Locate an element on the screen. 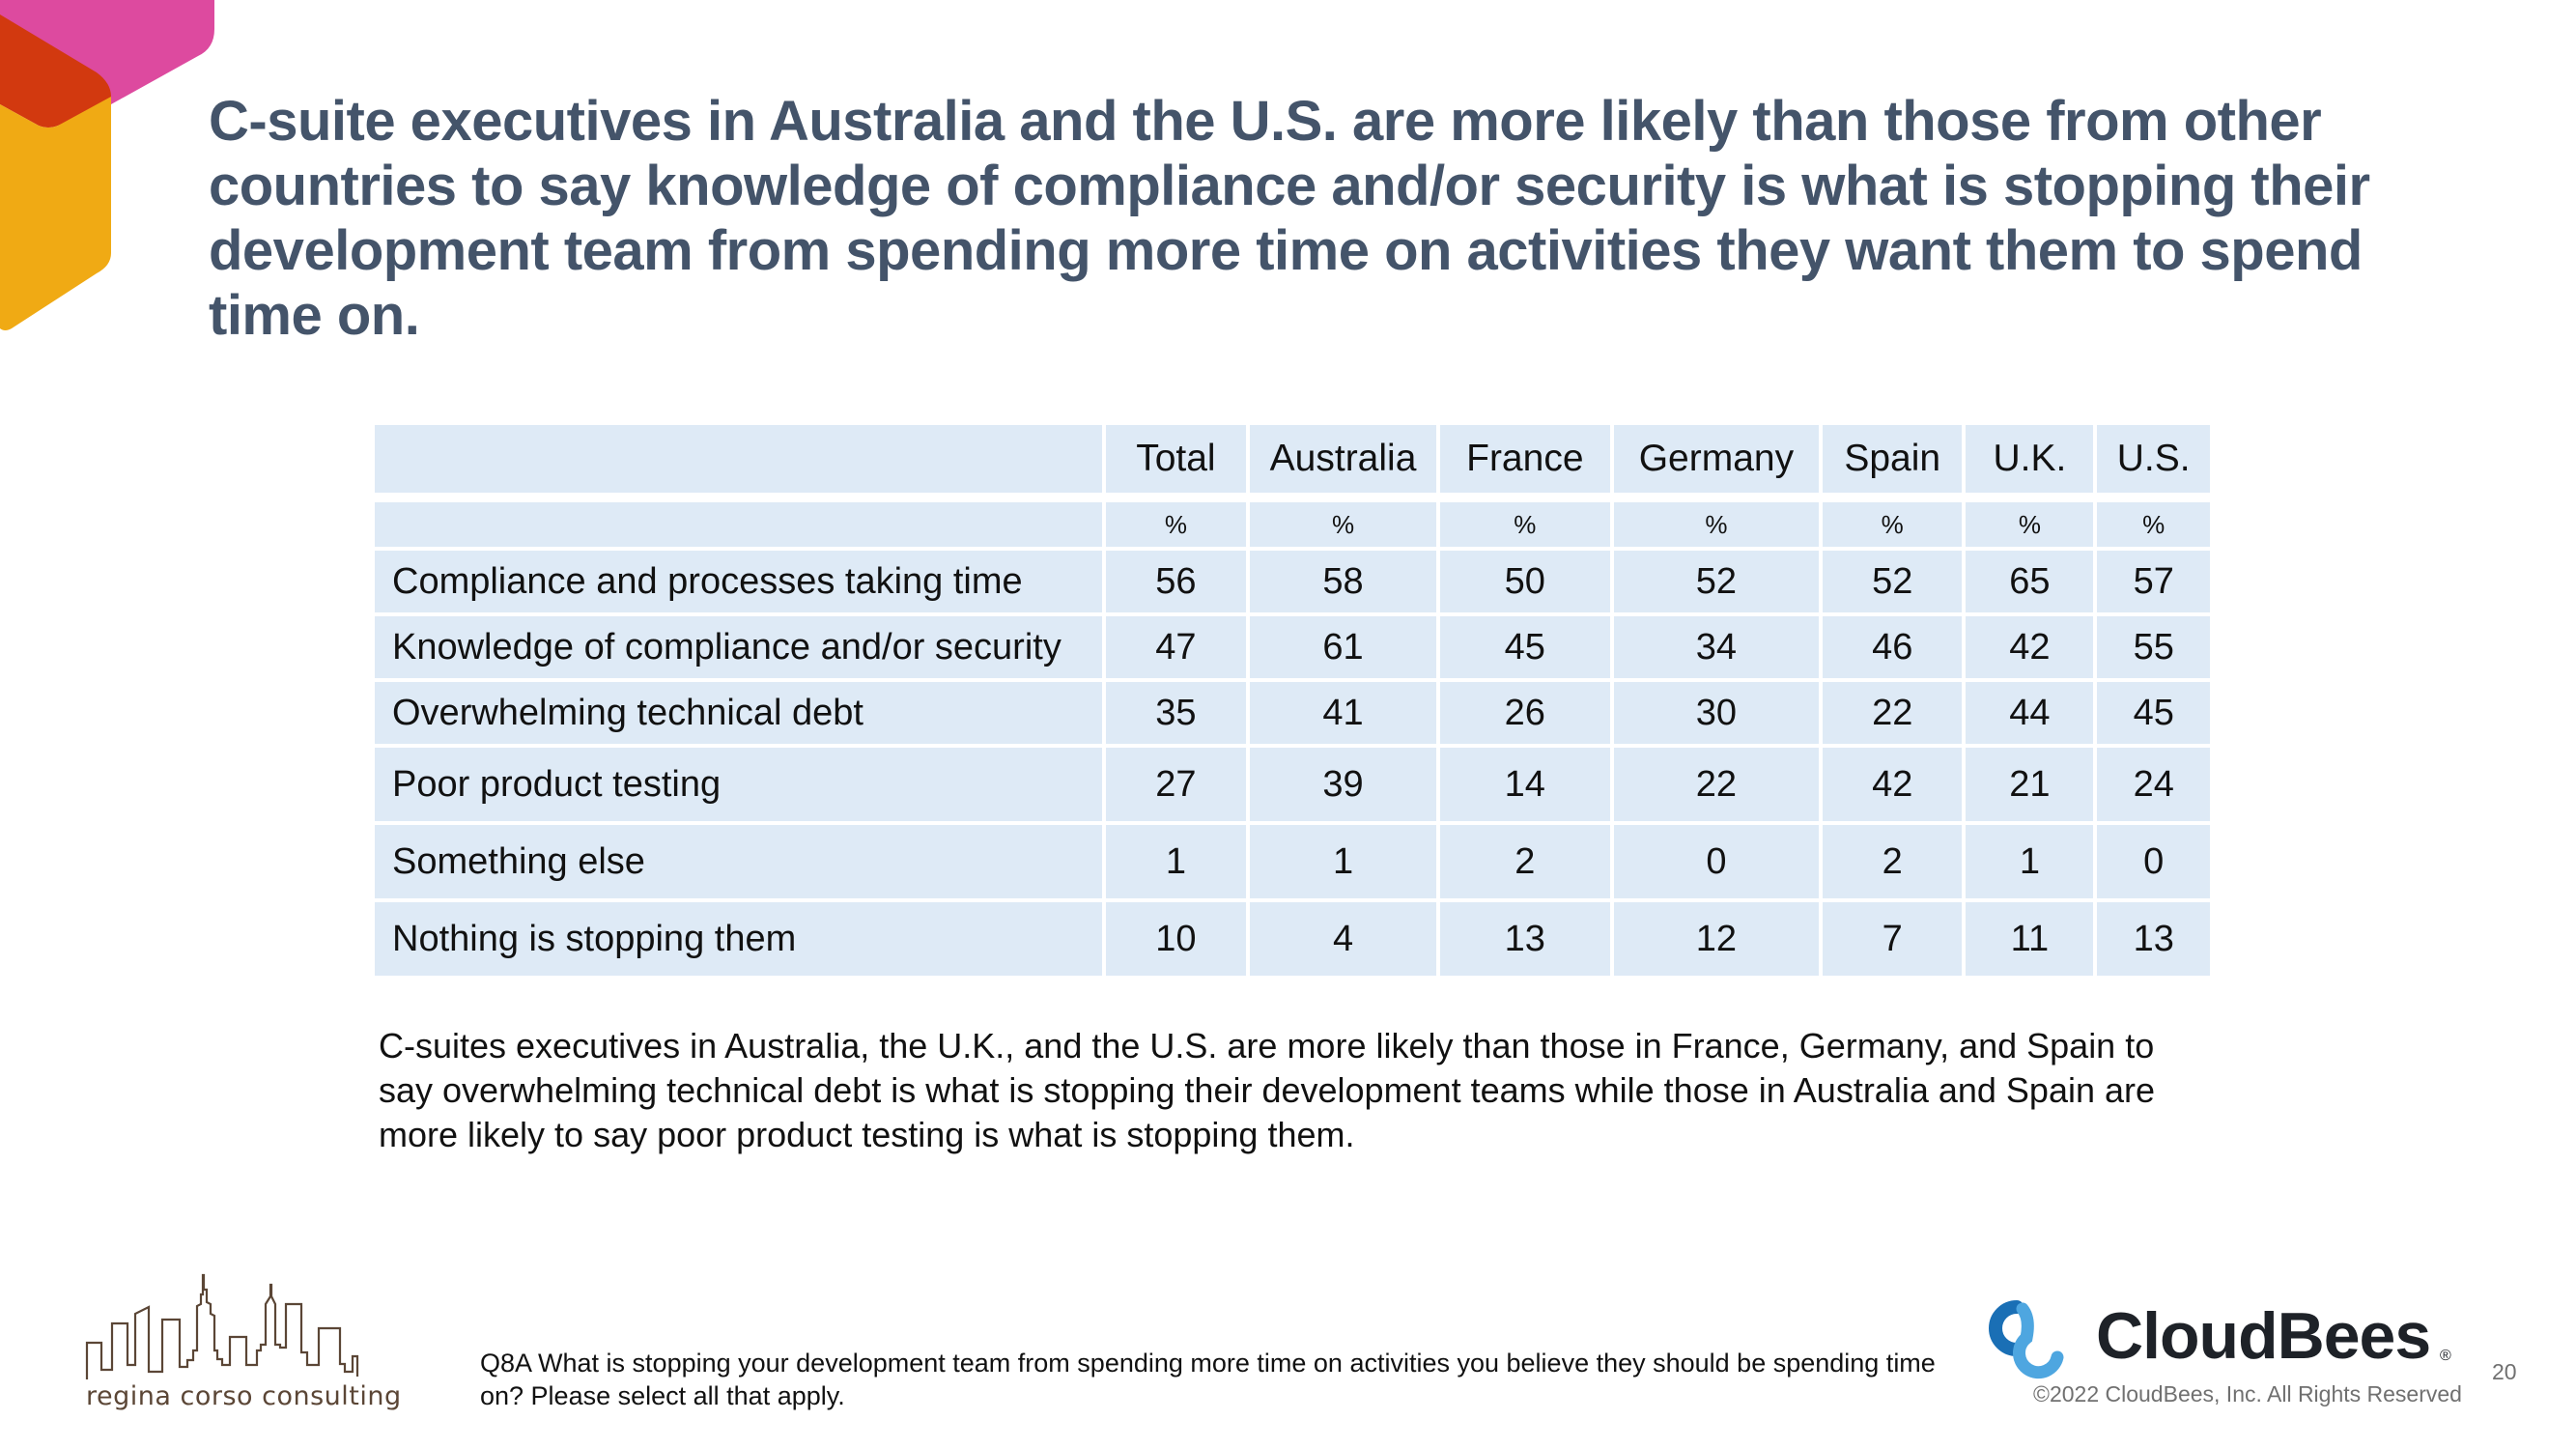  cloudbees-wordmark: CloudBees is located at coordinates (2263, 1336).